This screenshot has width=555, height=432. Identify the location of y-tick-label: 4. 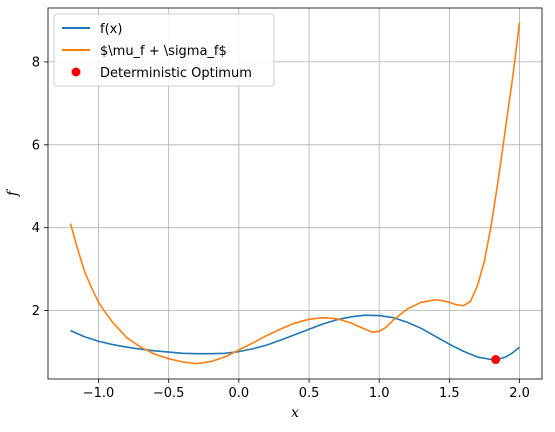
(36, 228).